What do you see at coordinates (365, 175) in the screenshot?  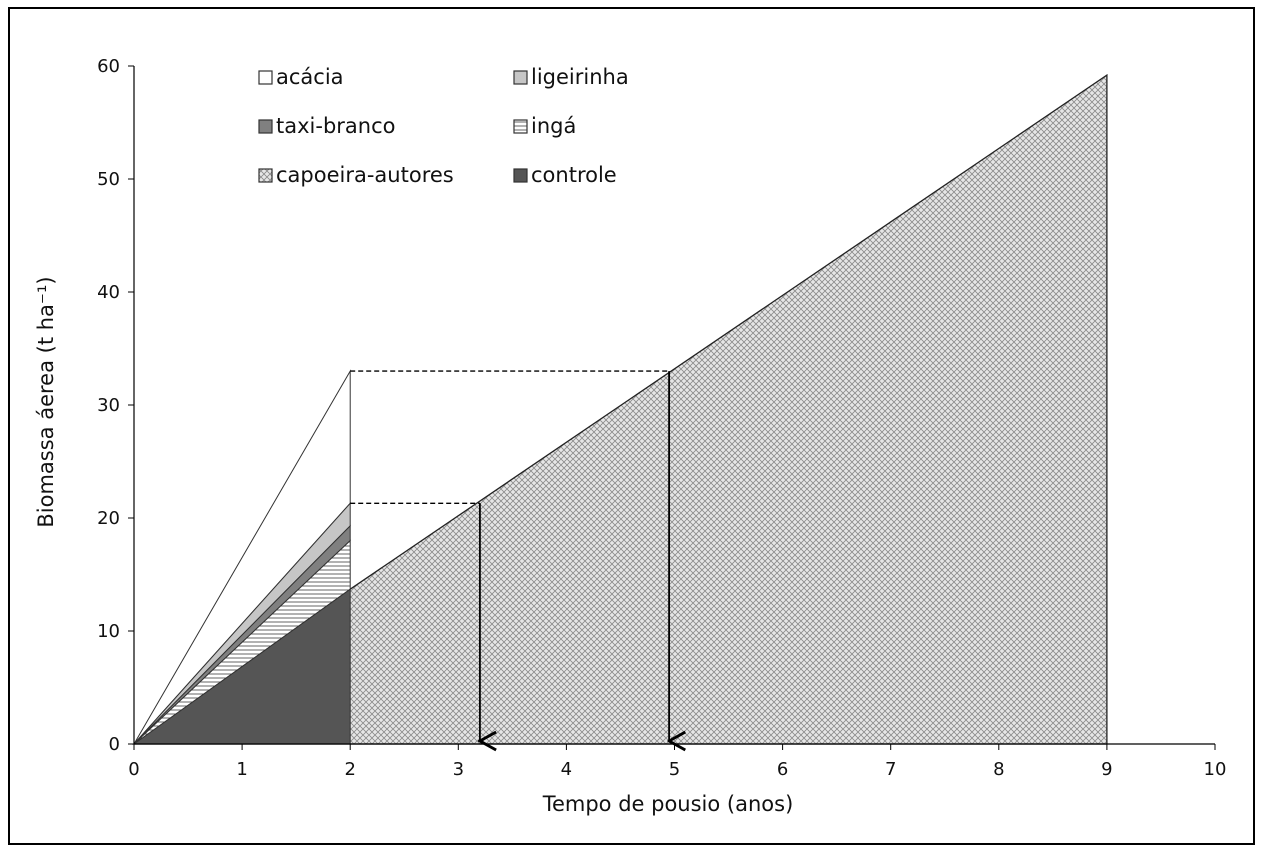 I see `legend-label: capoeira-autores` at bounding box center [365, 175].